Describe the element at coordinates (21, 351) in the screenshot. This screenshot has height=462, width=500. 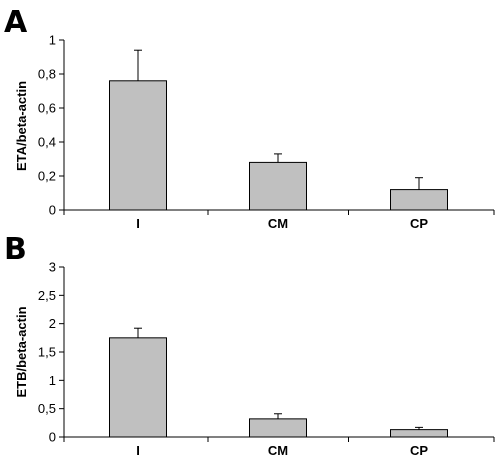
I see `y-axis-title-b: ETB/beta-actin` at that location.